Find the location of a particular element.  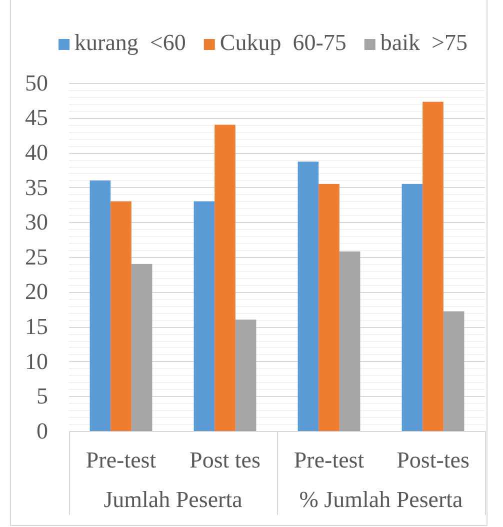

y-tick-label: 45 is located at coordinates (36, 117).